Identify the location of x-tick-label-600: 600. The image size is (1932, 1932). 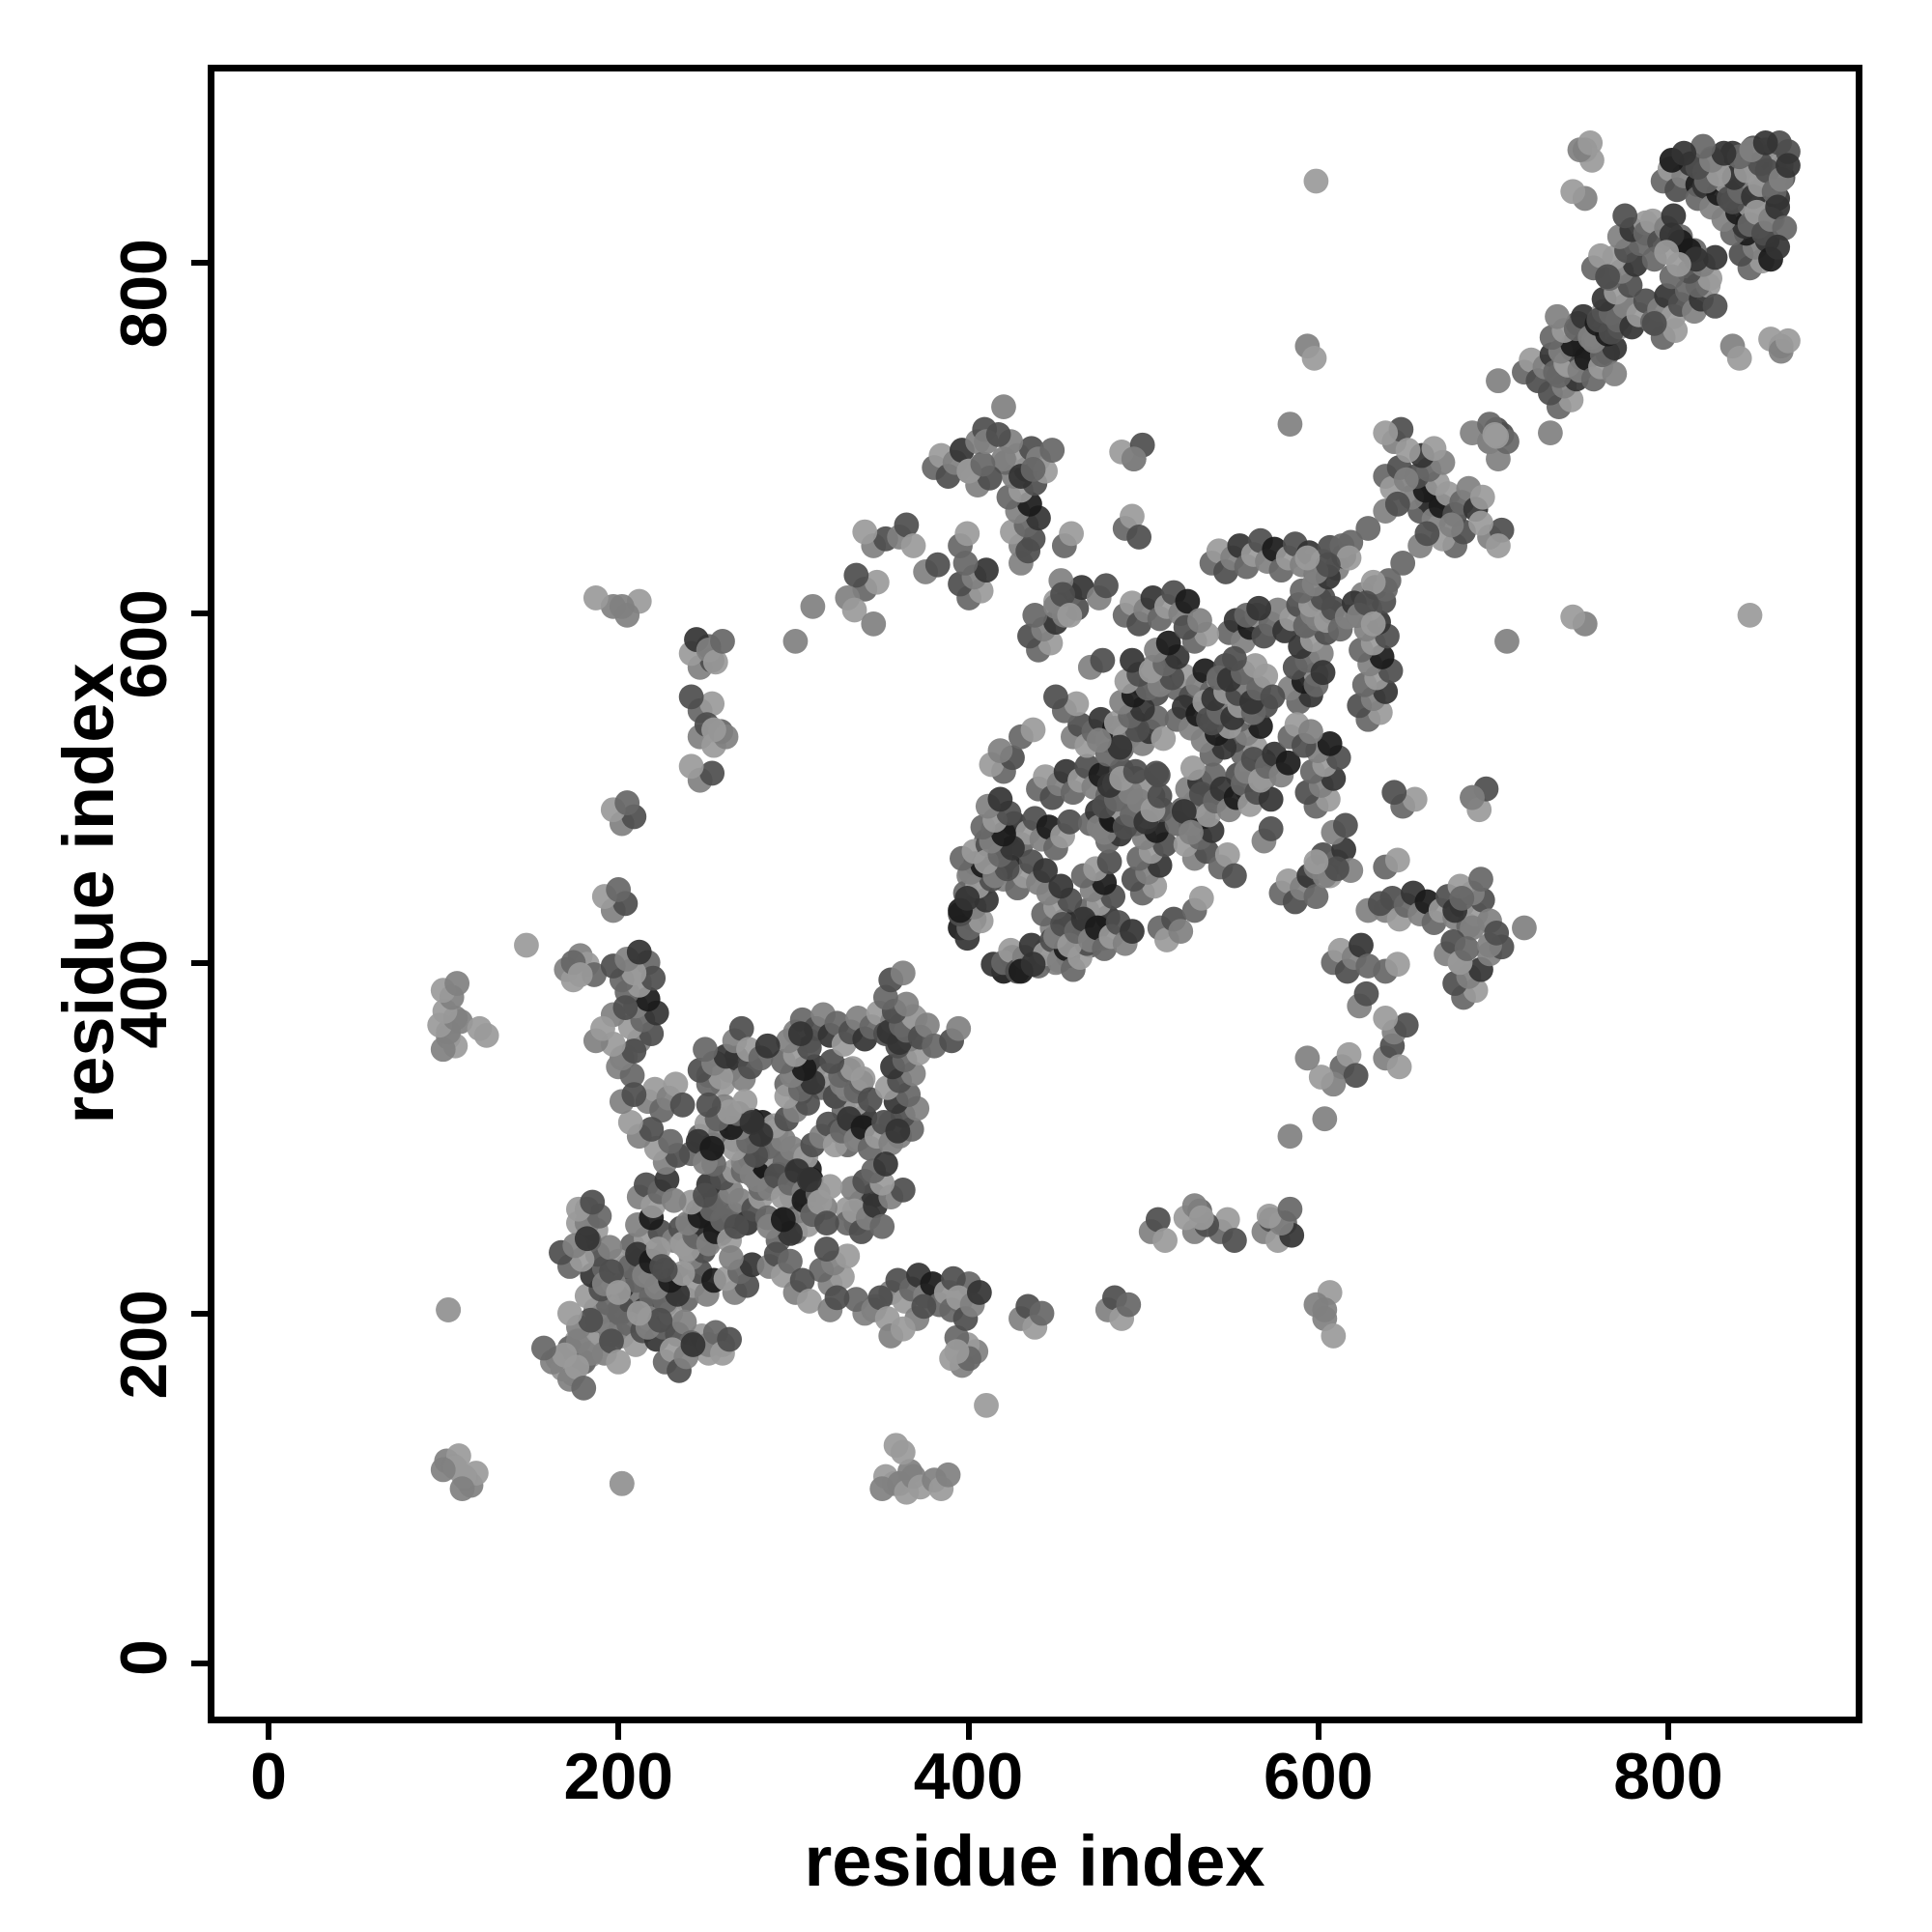
(1319, 1776).